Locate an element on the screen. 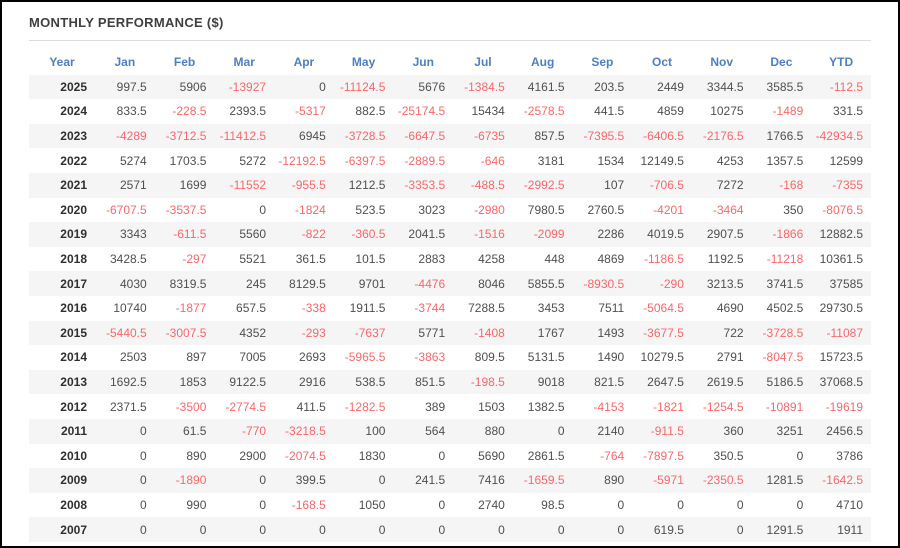 This screenshot has width=900, height=548. cell-value: -3677.5 is located at coordinates (662, 333).